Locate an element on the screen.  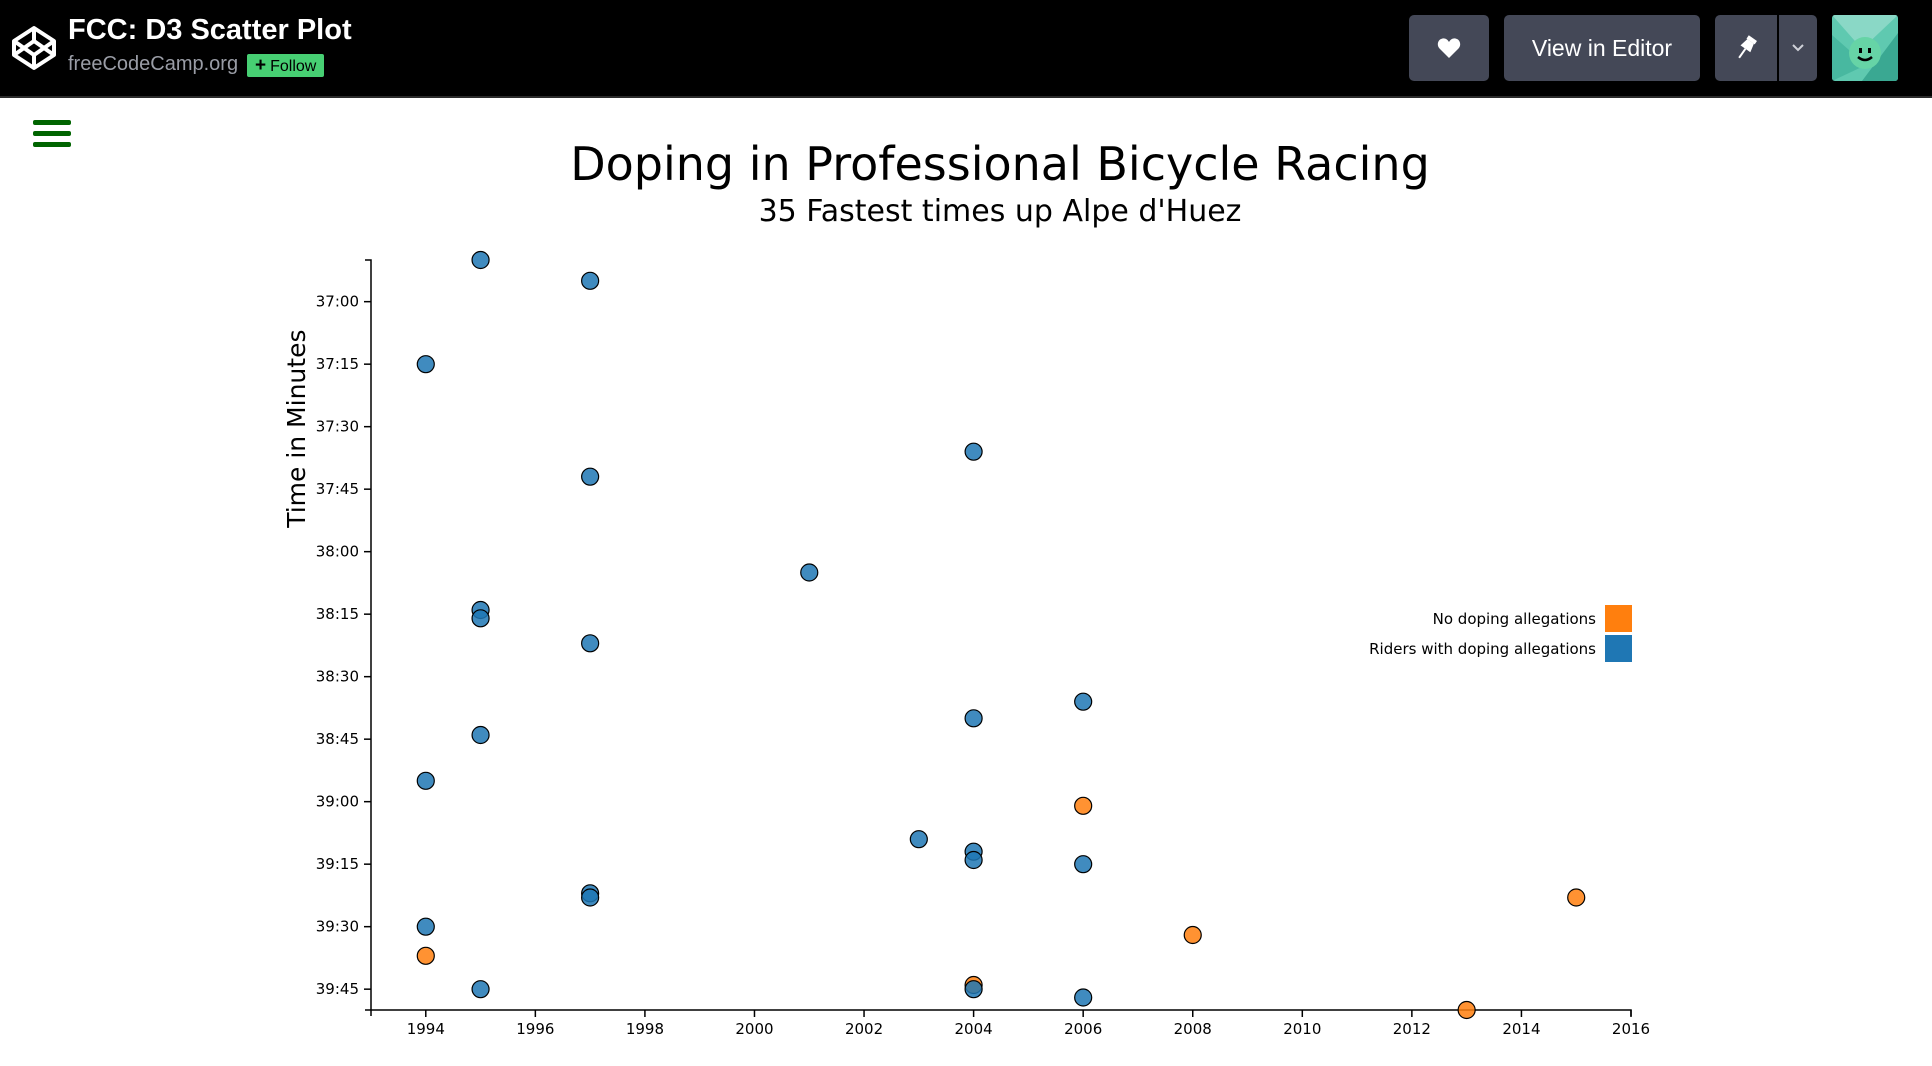
x-tick-label: 2014 is located at coordinates (1521, 1029).